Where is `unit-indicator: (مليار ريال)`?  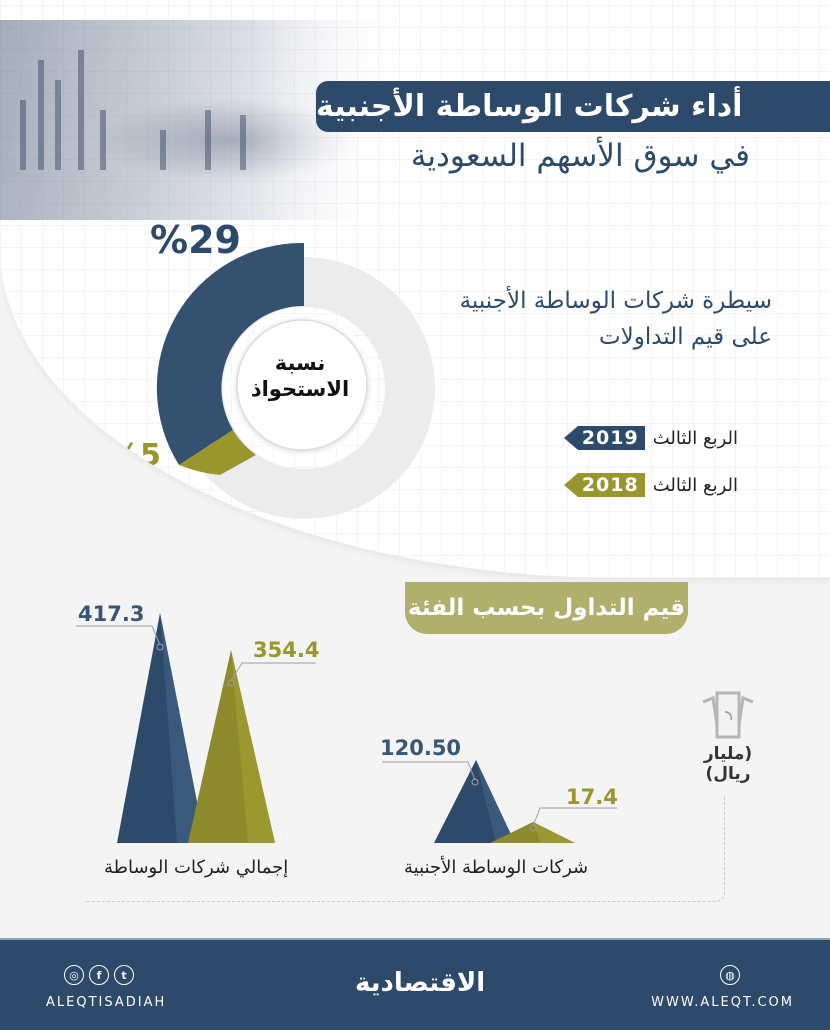
unit-indicator: (مليار ريال) is located at coordinates (728, 737).